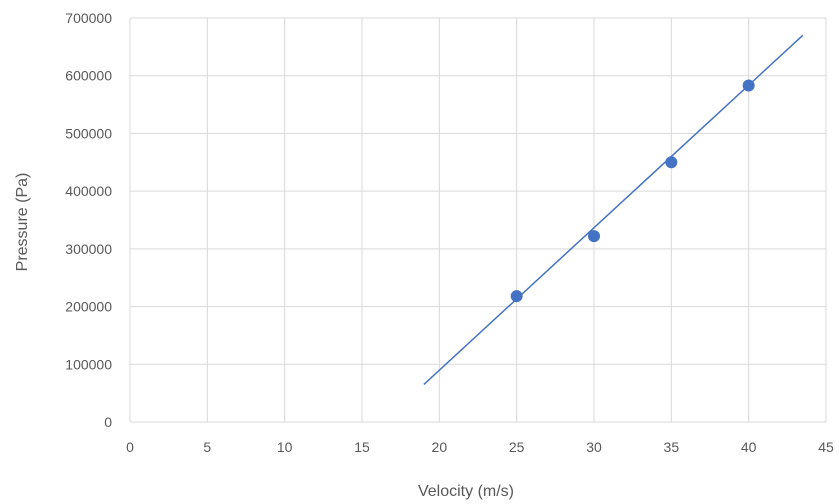  Describe the element at coordinates (88, 76) in the screenshot. I see `y-tick-label: 600000` at that location.